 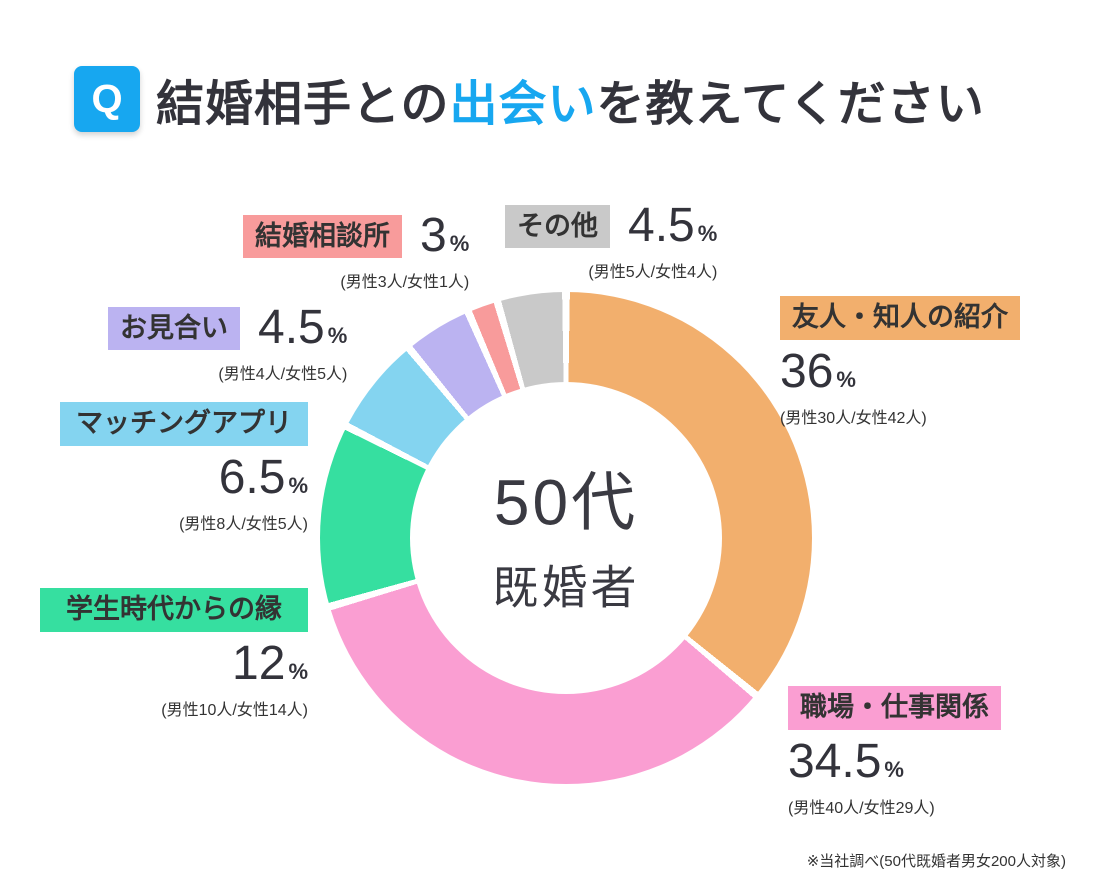 I want to click on percent-value: 34.5, so click(x=835, y=761).